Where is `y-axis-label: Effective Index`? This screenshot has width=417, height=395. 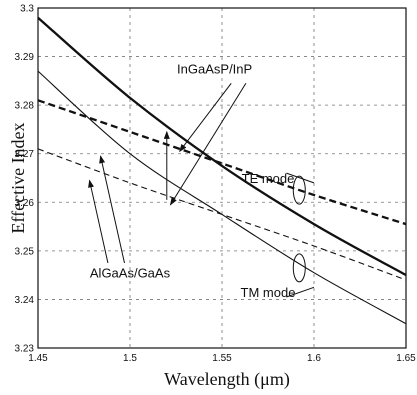
y-axis-label: Effective Index is located at coordinates (18, 177).